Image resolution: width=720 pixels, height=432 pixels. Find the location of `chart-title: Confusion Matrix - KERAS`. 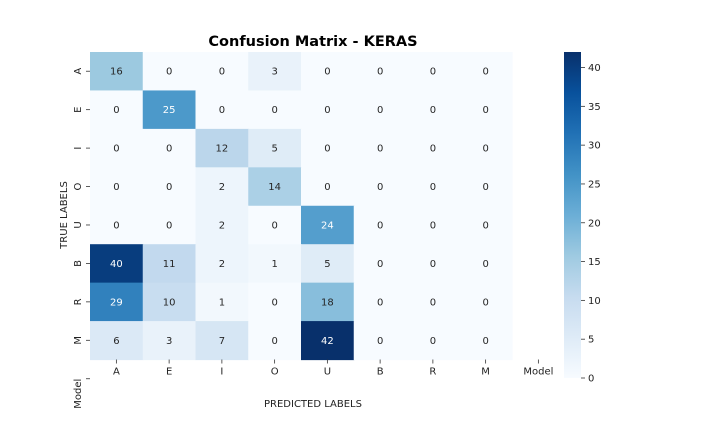

chart-title: Confusion Matrix - KERAS is located at coordinates (312, 42).